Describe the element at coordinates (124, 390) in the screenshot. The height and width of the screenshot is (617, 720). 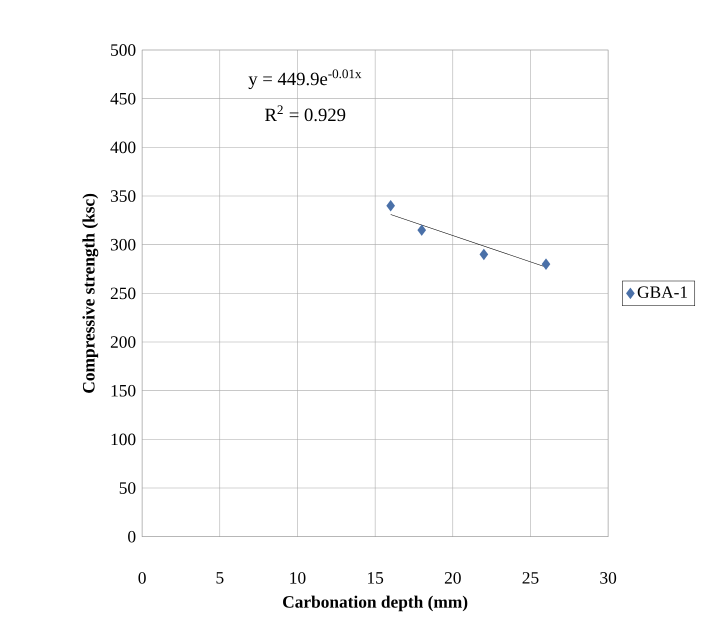
I see `y-tick-label: 150` at that location.